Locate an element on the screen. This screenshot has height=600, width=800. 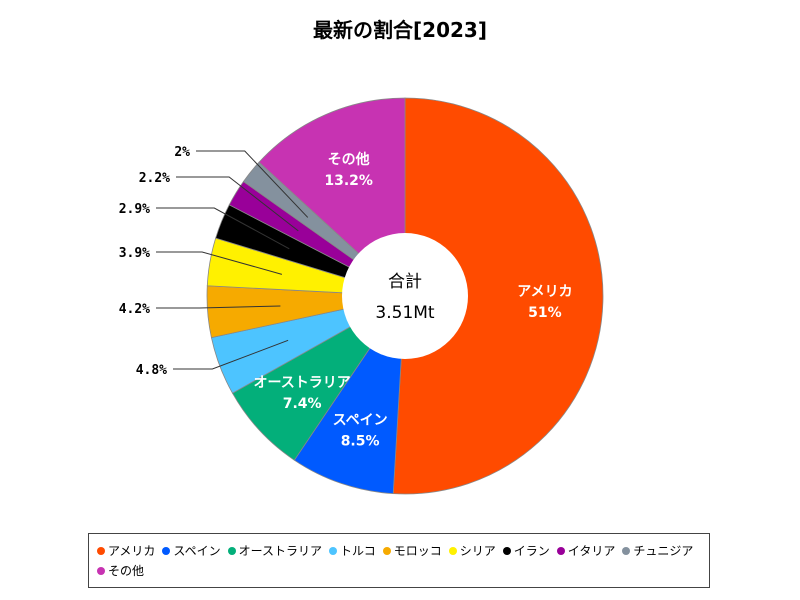
legend-item-8: イタリア is located at coordinates (586, 551).